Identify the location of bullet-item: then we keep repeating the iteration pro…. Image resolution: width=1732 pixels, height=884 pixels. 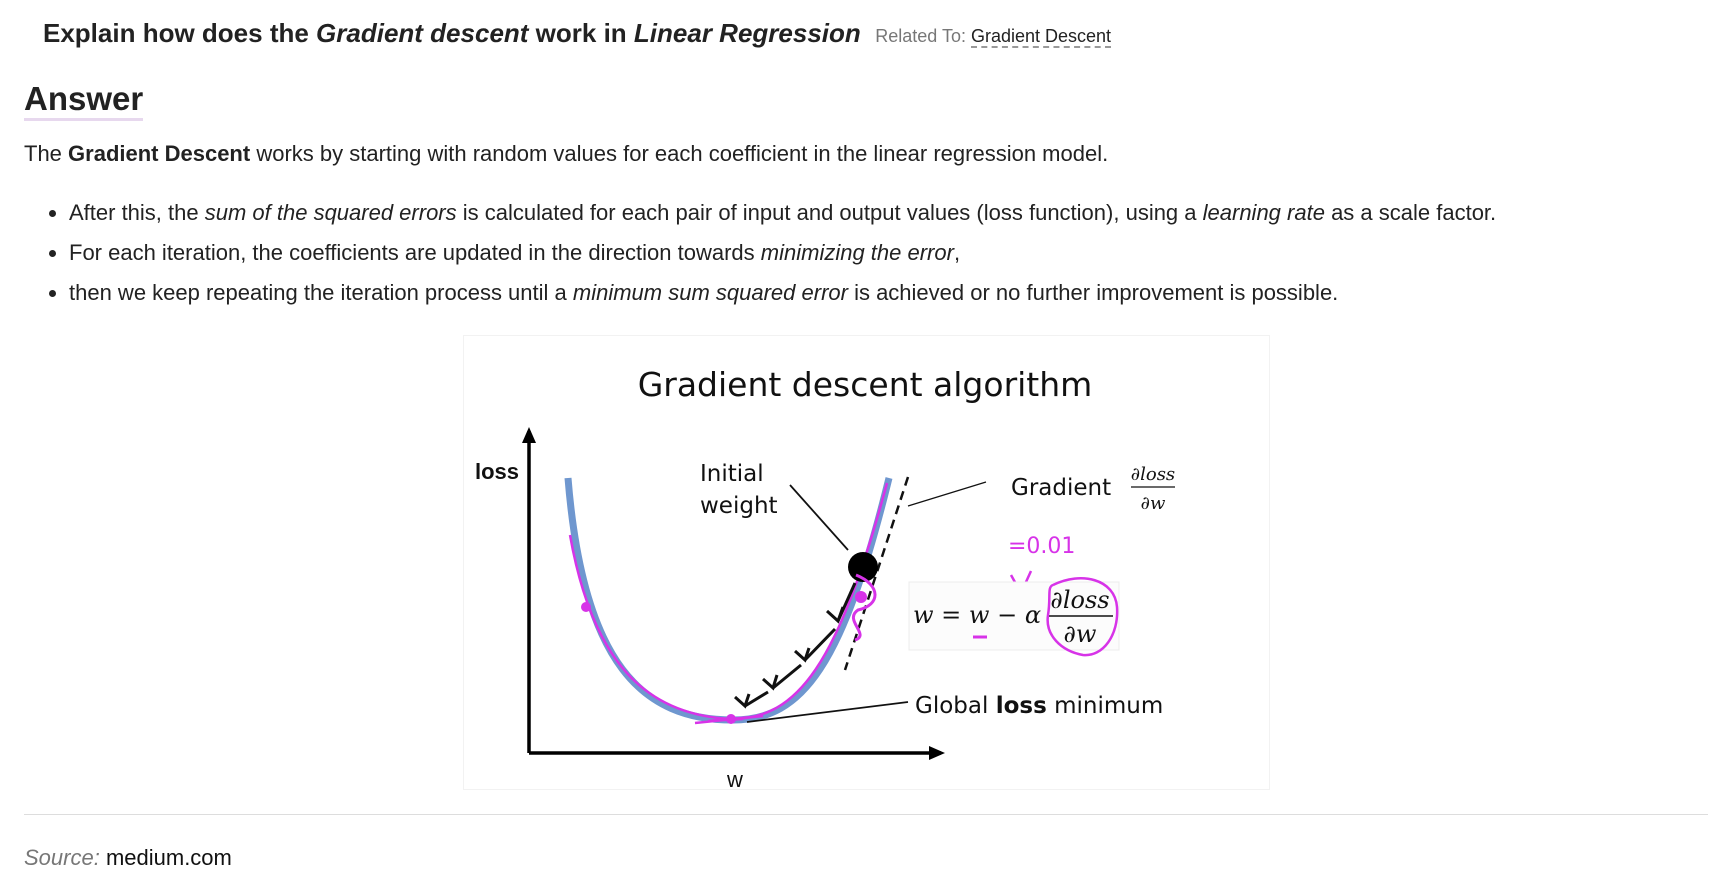
(782, 298).